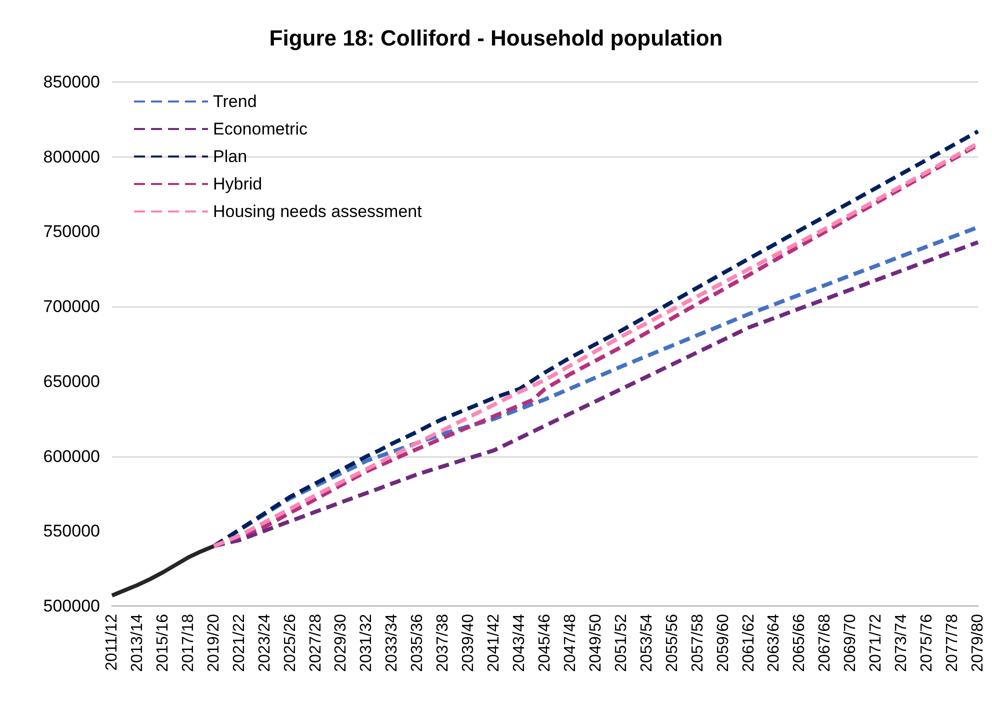  Describe the element at coordinates (112, 642) in the screenshot. I see `x-tick-label: 2011/12` at that location.